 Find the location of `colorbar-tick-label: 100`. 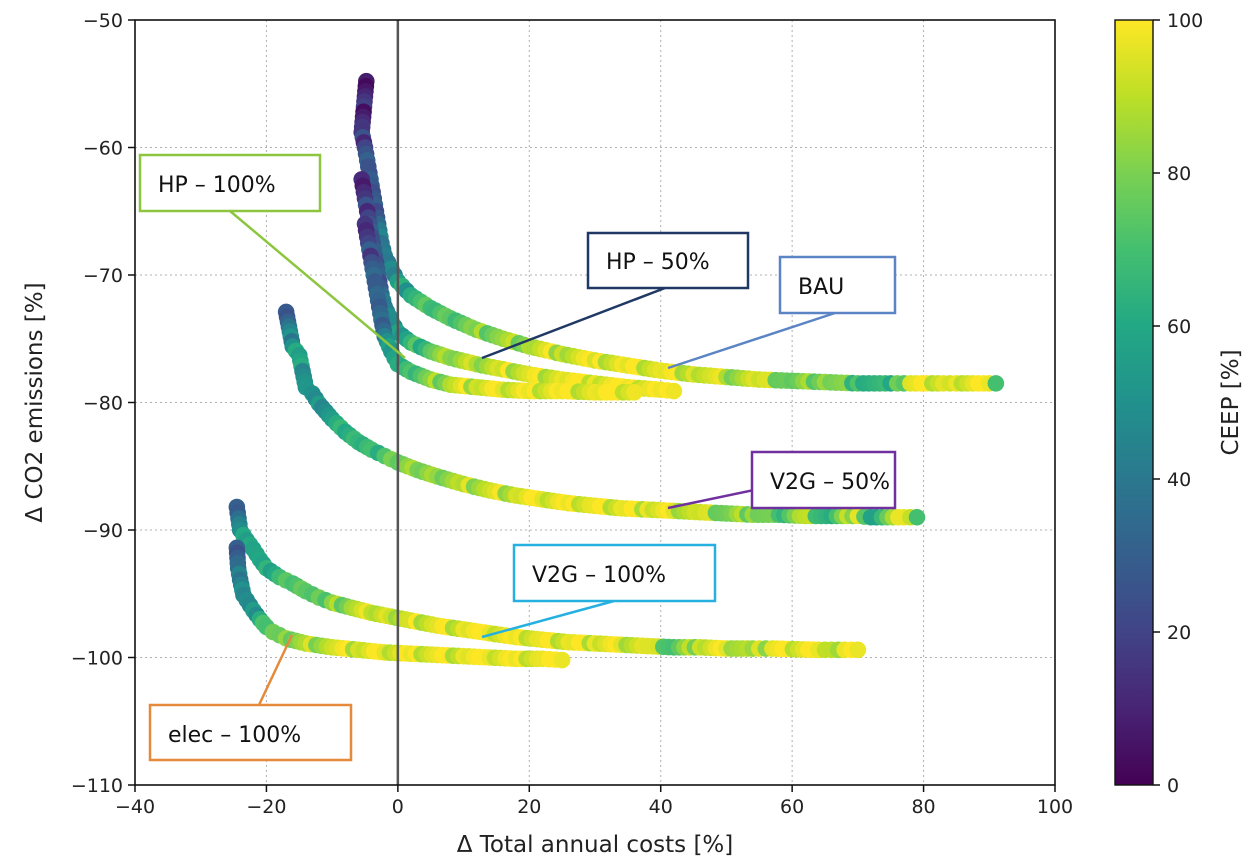

colorbar-tick-label: 100 is located at coordinates (1185, 21).